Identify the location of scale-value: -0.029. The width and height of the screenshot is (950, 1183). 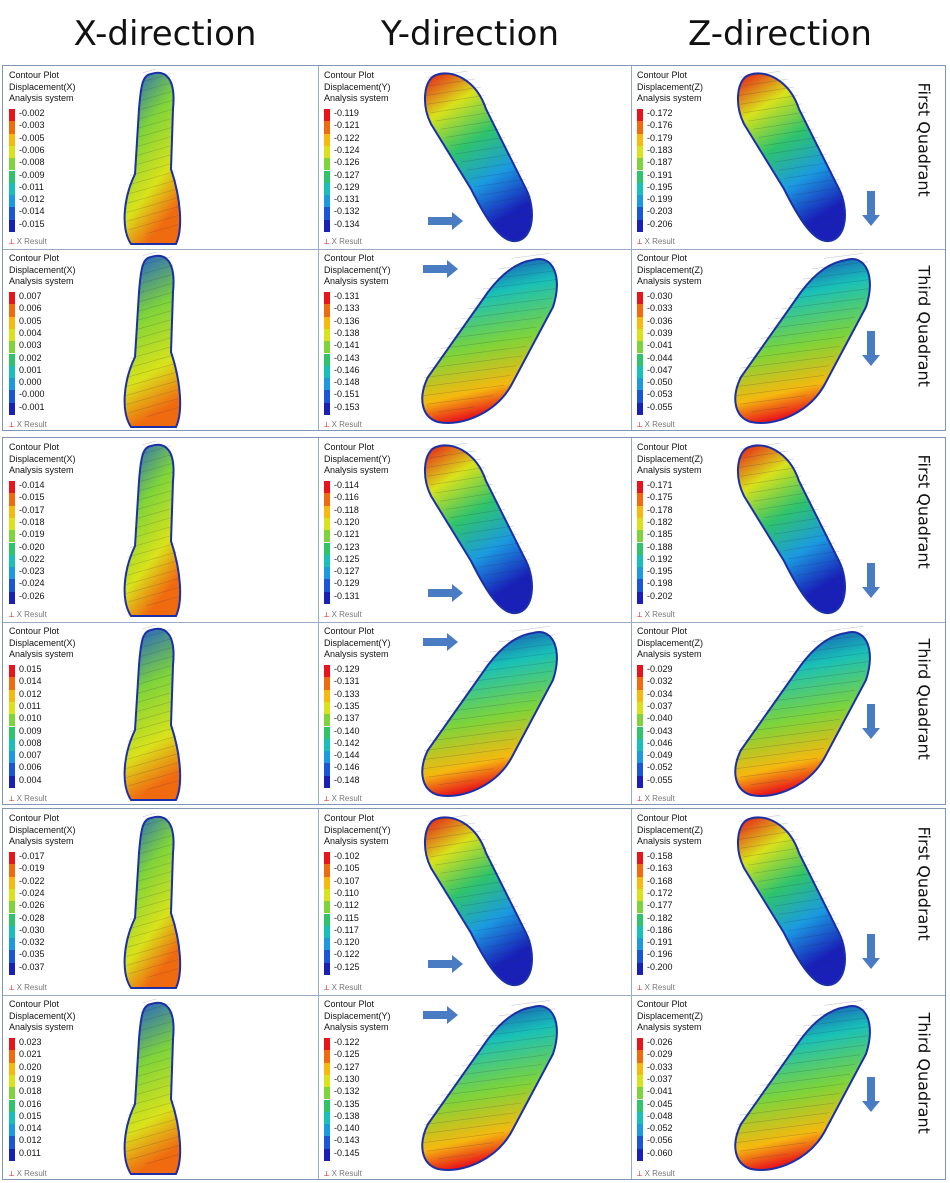
(660, 1054).